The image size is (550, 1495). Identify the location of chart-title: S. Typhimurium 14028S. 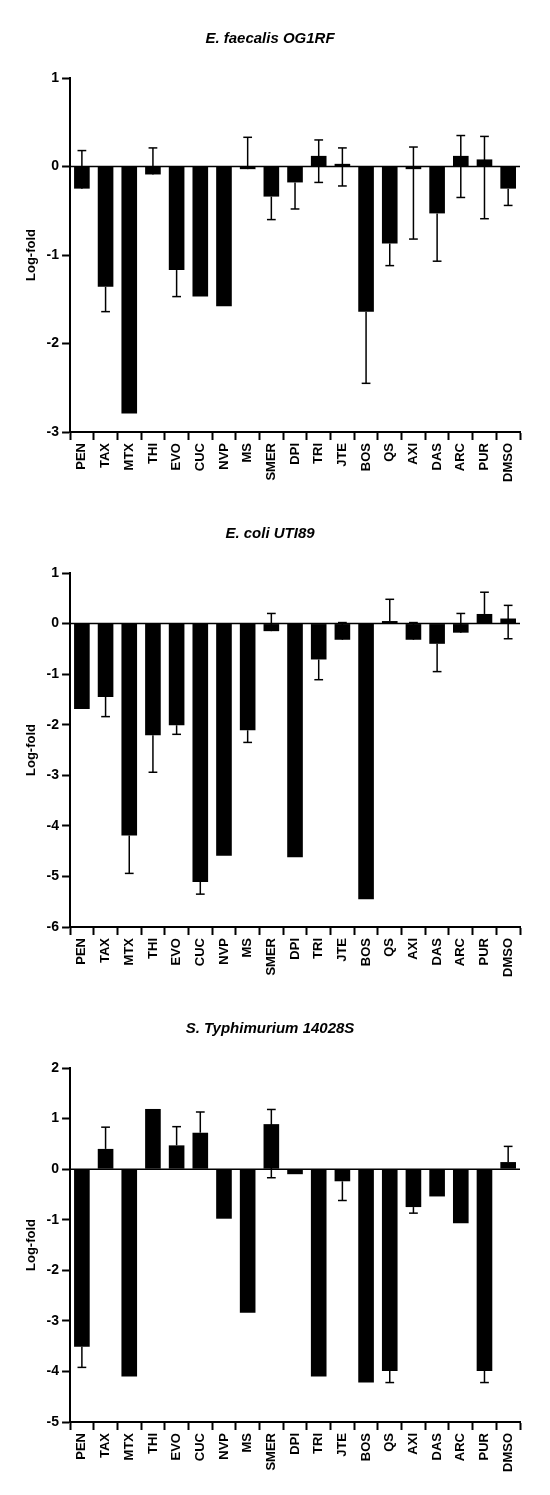
(270, 1028).